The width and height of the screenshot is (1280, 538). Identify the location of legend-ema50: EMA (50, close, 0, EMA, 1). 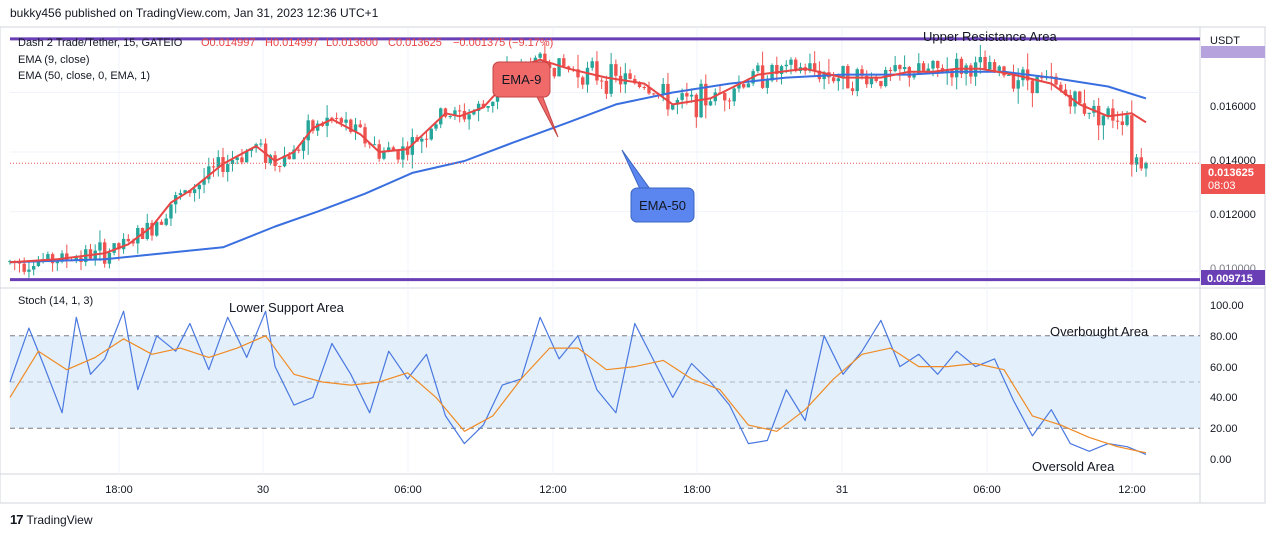
(84, 76).